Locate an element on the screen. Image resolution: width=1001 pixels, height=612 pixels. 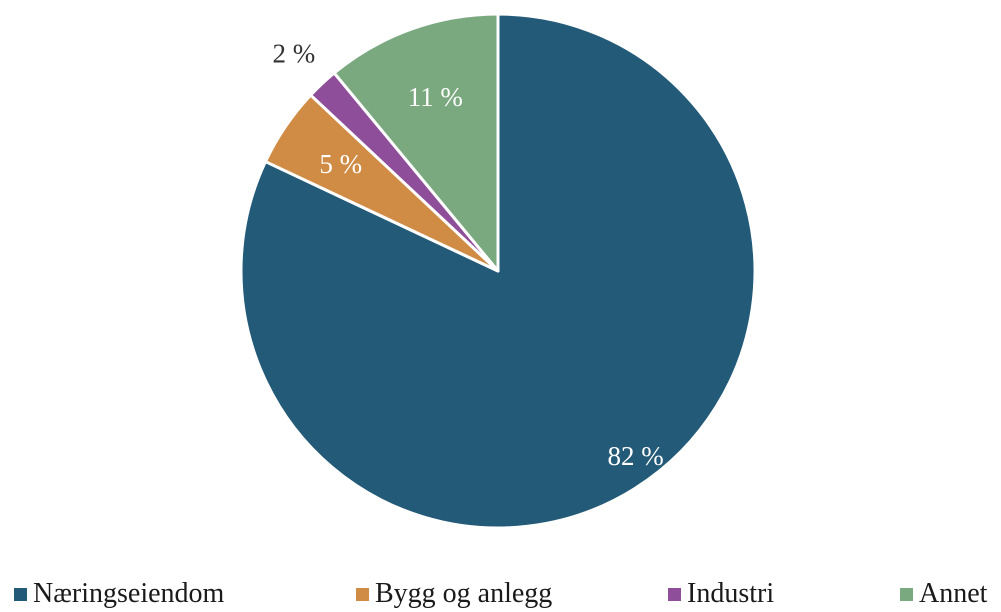
legend-label-annet: Annet is located at coordinates (953, 593).